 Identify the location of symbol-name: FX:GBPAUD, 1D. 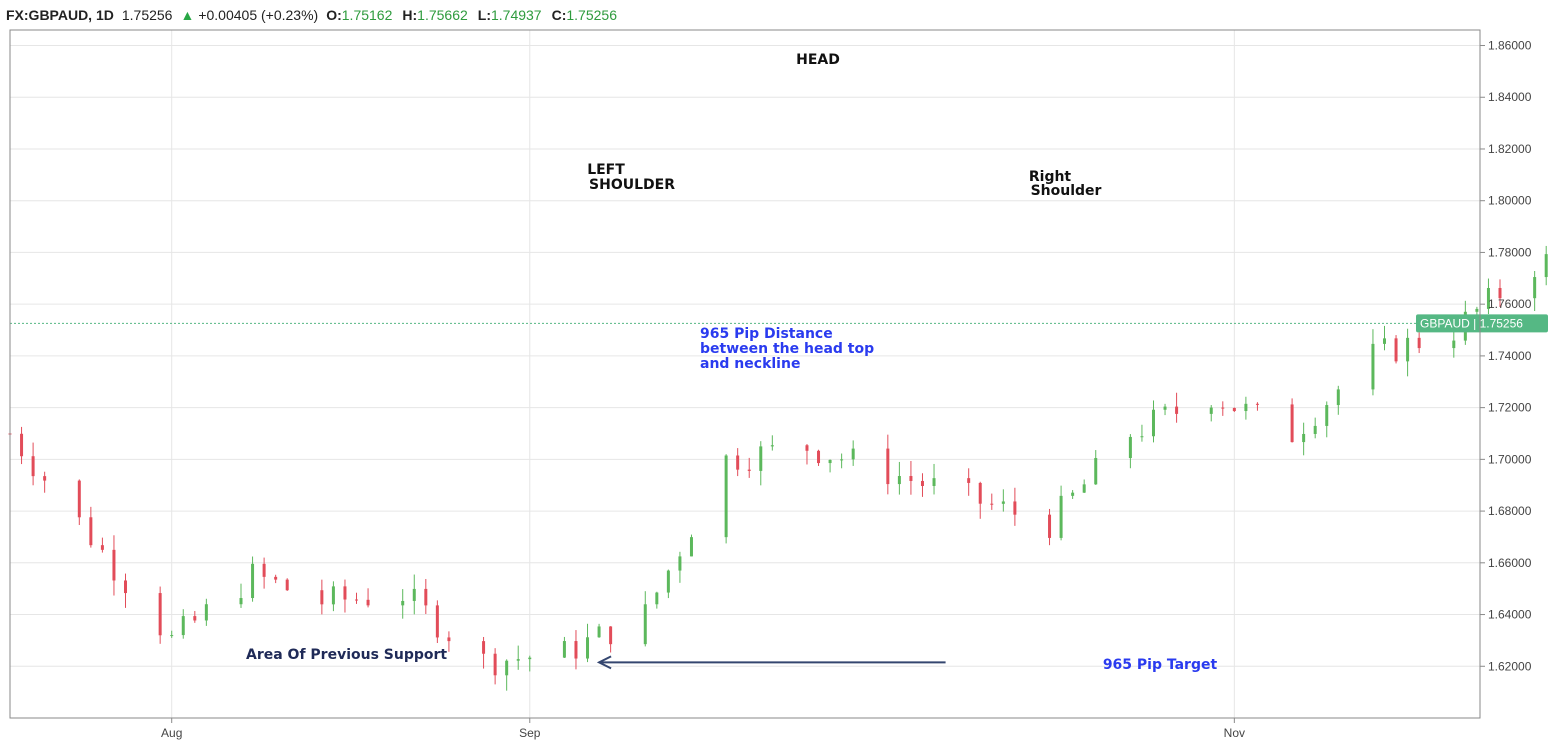
(60, 15).